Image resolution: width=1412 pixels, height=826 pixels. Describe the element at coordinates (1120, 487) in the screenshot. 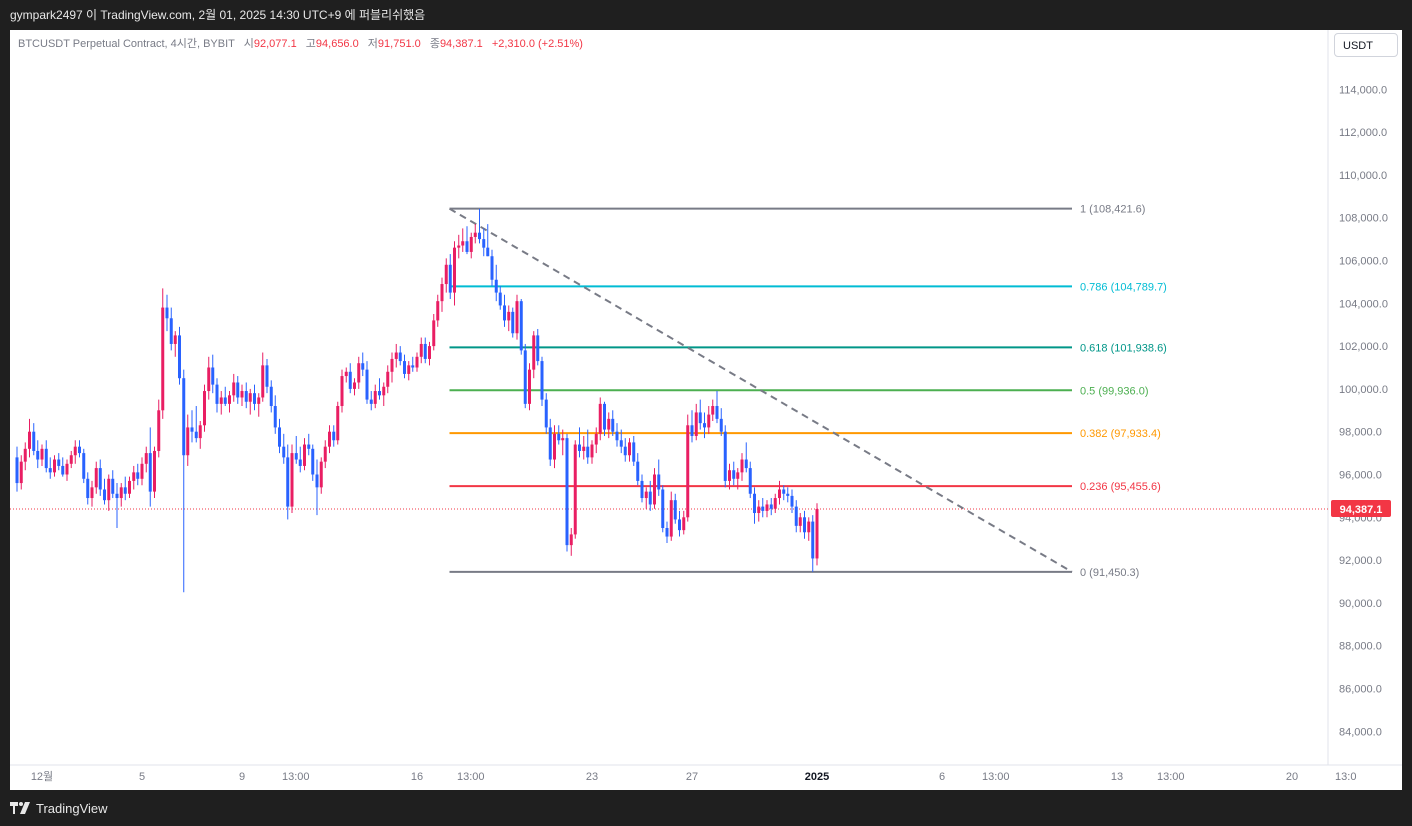

I see `fib-level-label: 0.236 (95,455.6)` at that location.